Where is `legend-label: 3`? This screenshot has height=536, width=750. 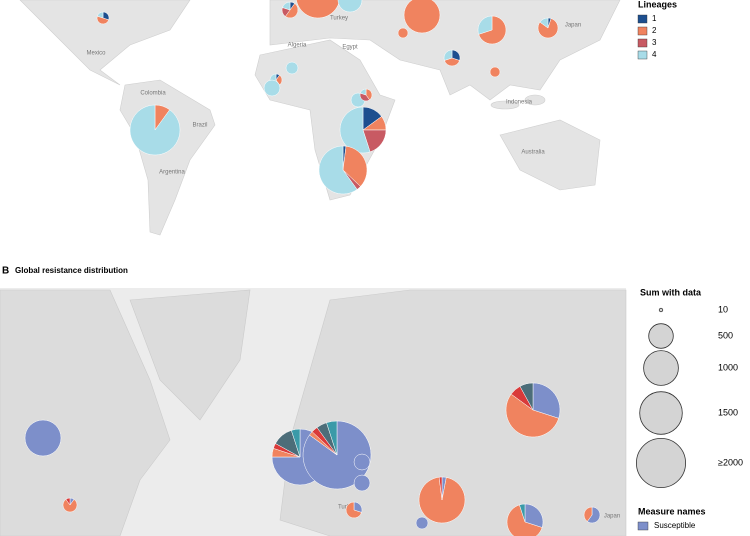 legend-label: 3 is located at coordinates (654, 42).